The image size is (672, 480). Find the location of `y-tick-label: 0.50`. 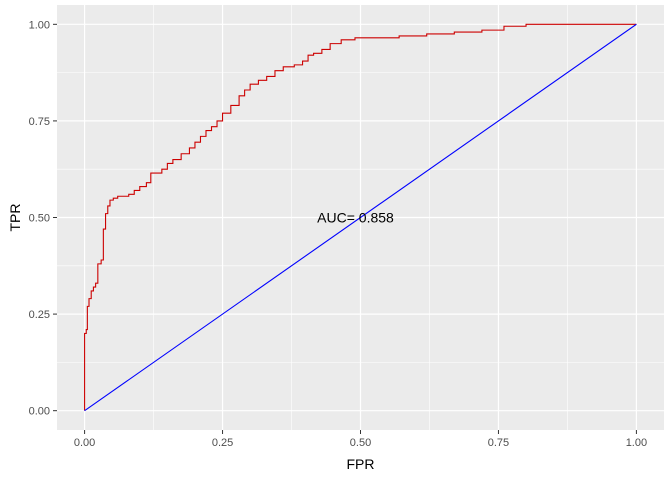

y-tick-label: 0.50 is located at coordinates (39, 219).